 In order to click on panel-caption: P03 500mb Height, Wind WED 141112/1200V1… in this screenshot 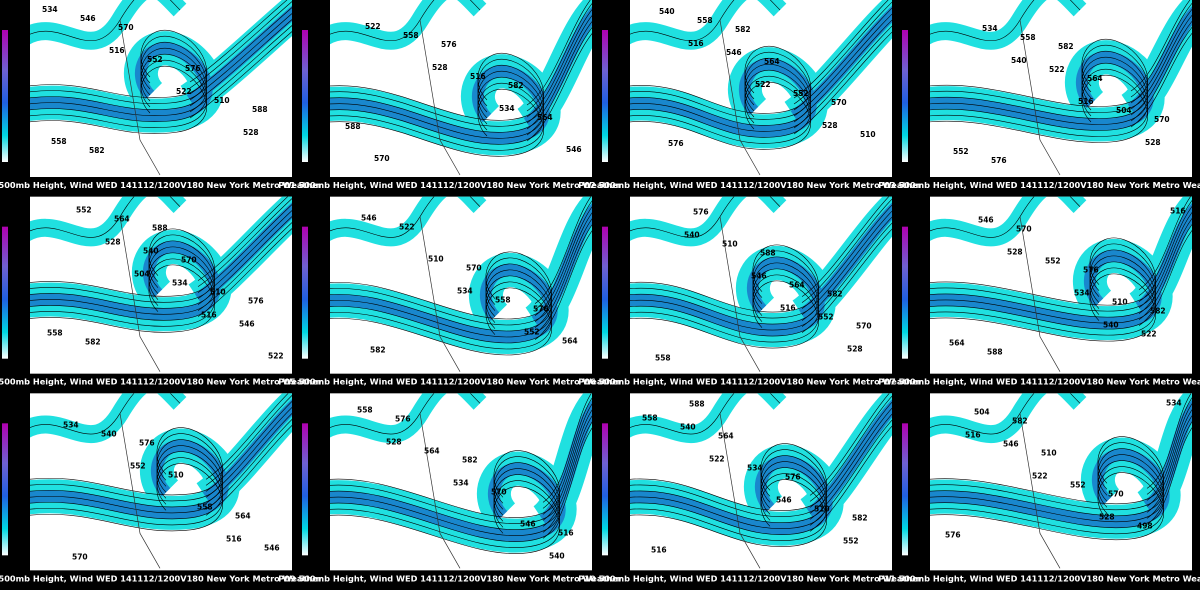, I will do `click(1039, 185)`.